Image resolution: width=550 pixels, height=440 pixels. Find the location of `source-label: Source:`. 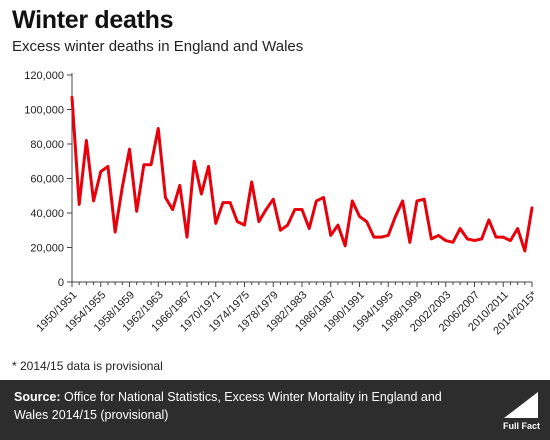

source-label: Source: is located at coordinates (37, 397).